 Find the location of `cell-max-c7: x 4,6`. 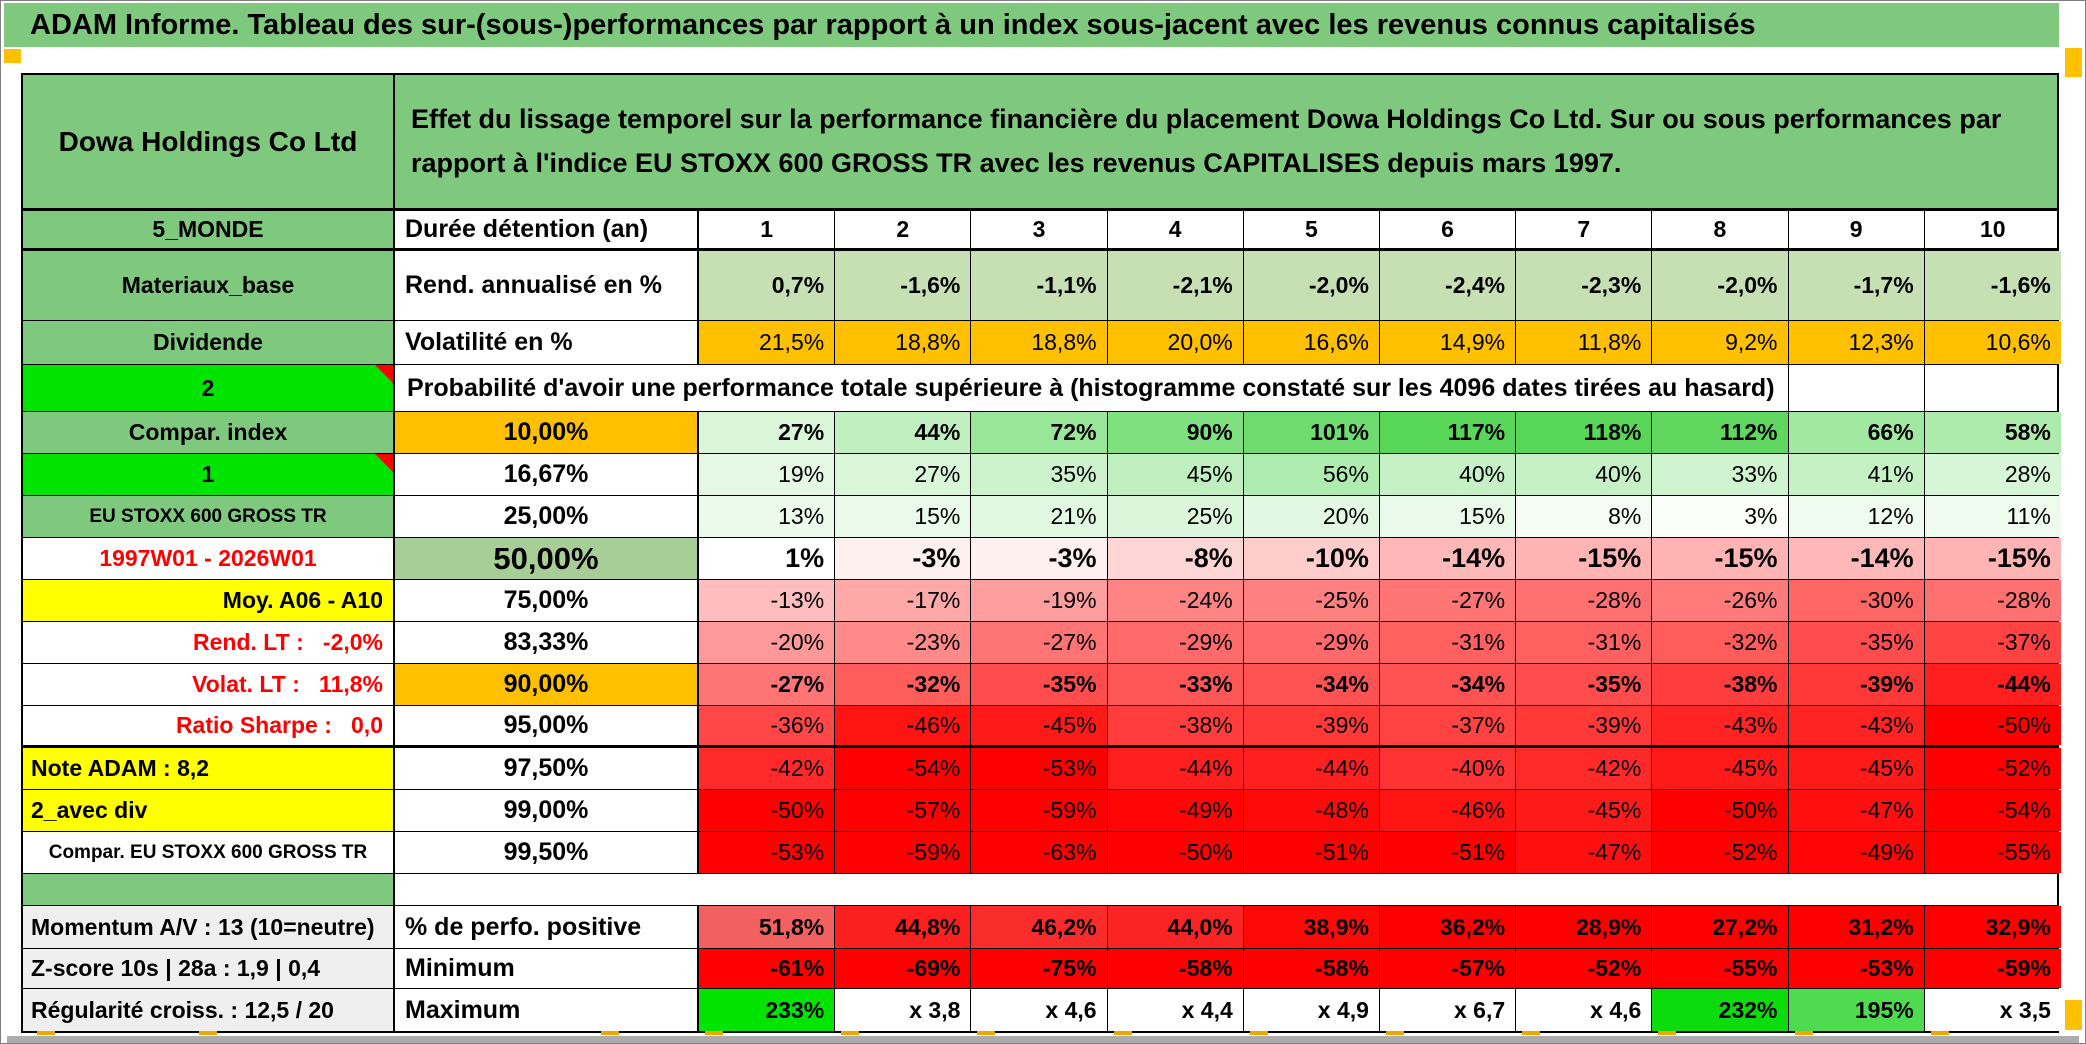

cell-max-c7: x 4,6 is located at coordinates (1584, 1010).